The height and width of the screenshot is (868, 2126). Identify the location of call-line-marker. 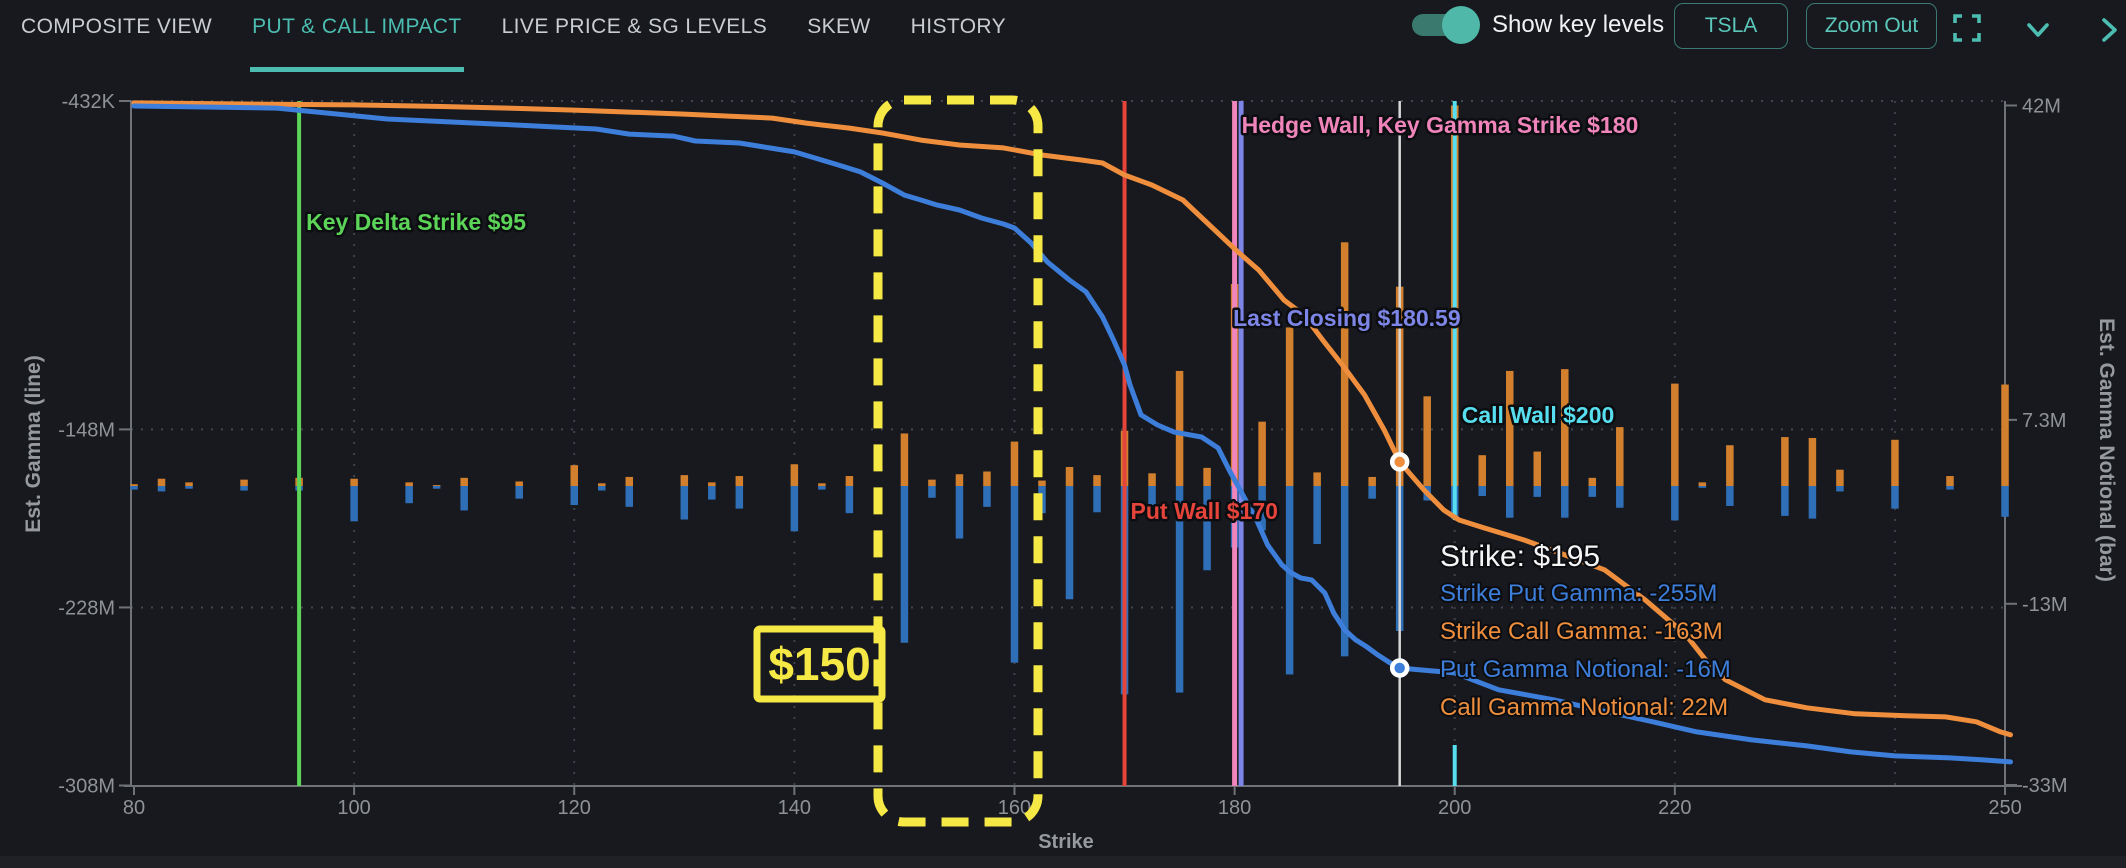
(1399, 462).